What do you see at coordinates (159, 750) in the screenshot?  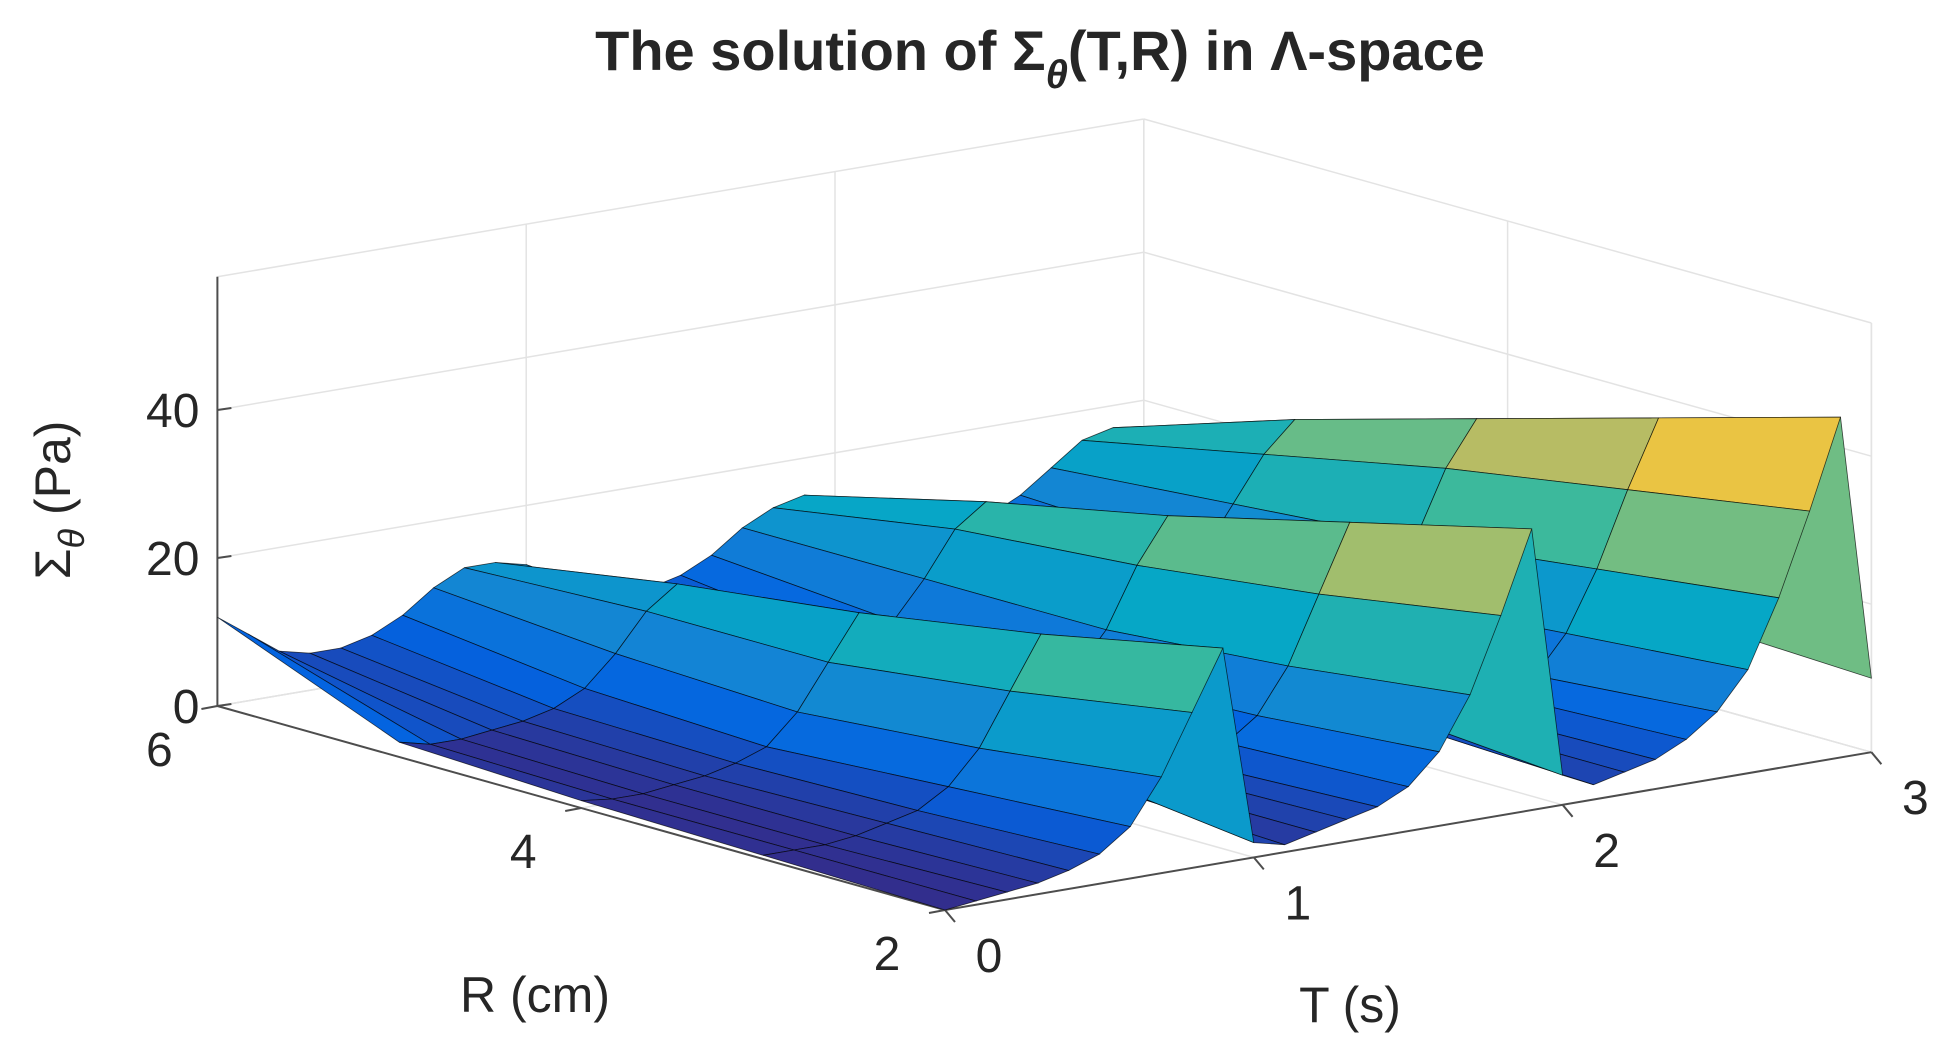 I see `y-tick-label: 6` at bounding box center [159, 750].